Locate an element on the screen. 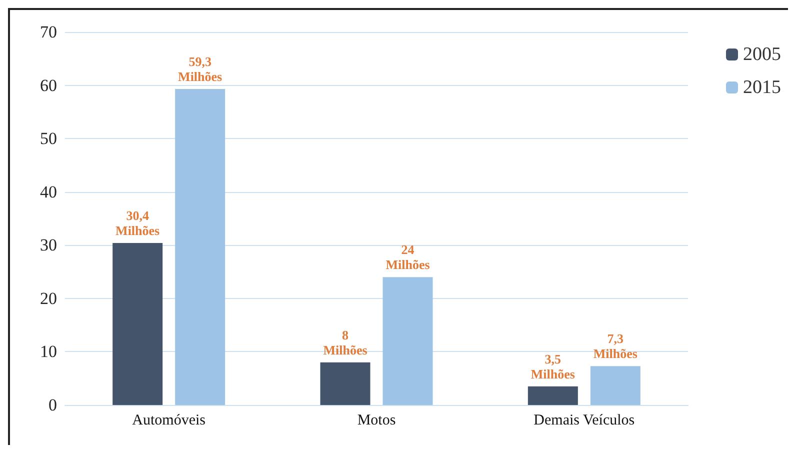 The width and height of the screenshot is (798, 453). data-label: 8 Milhões is located at coordinates (345, 342).